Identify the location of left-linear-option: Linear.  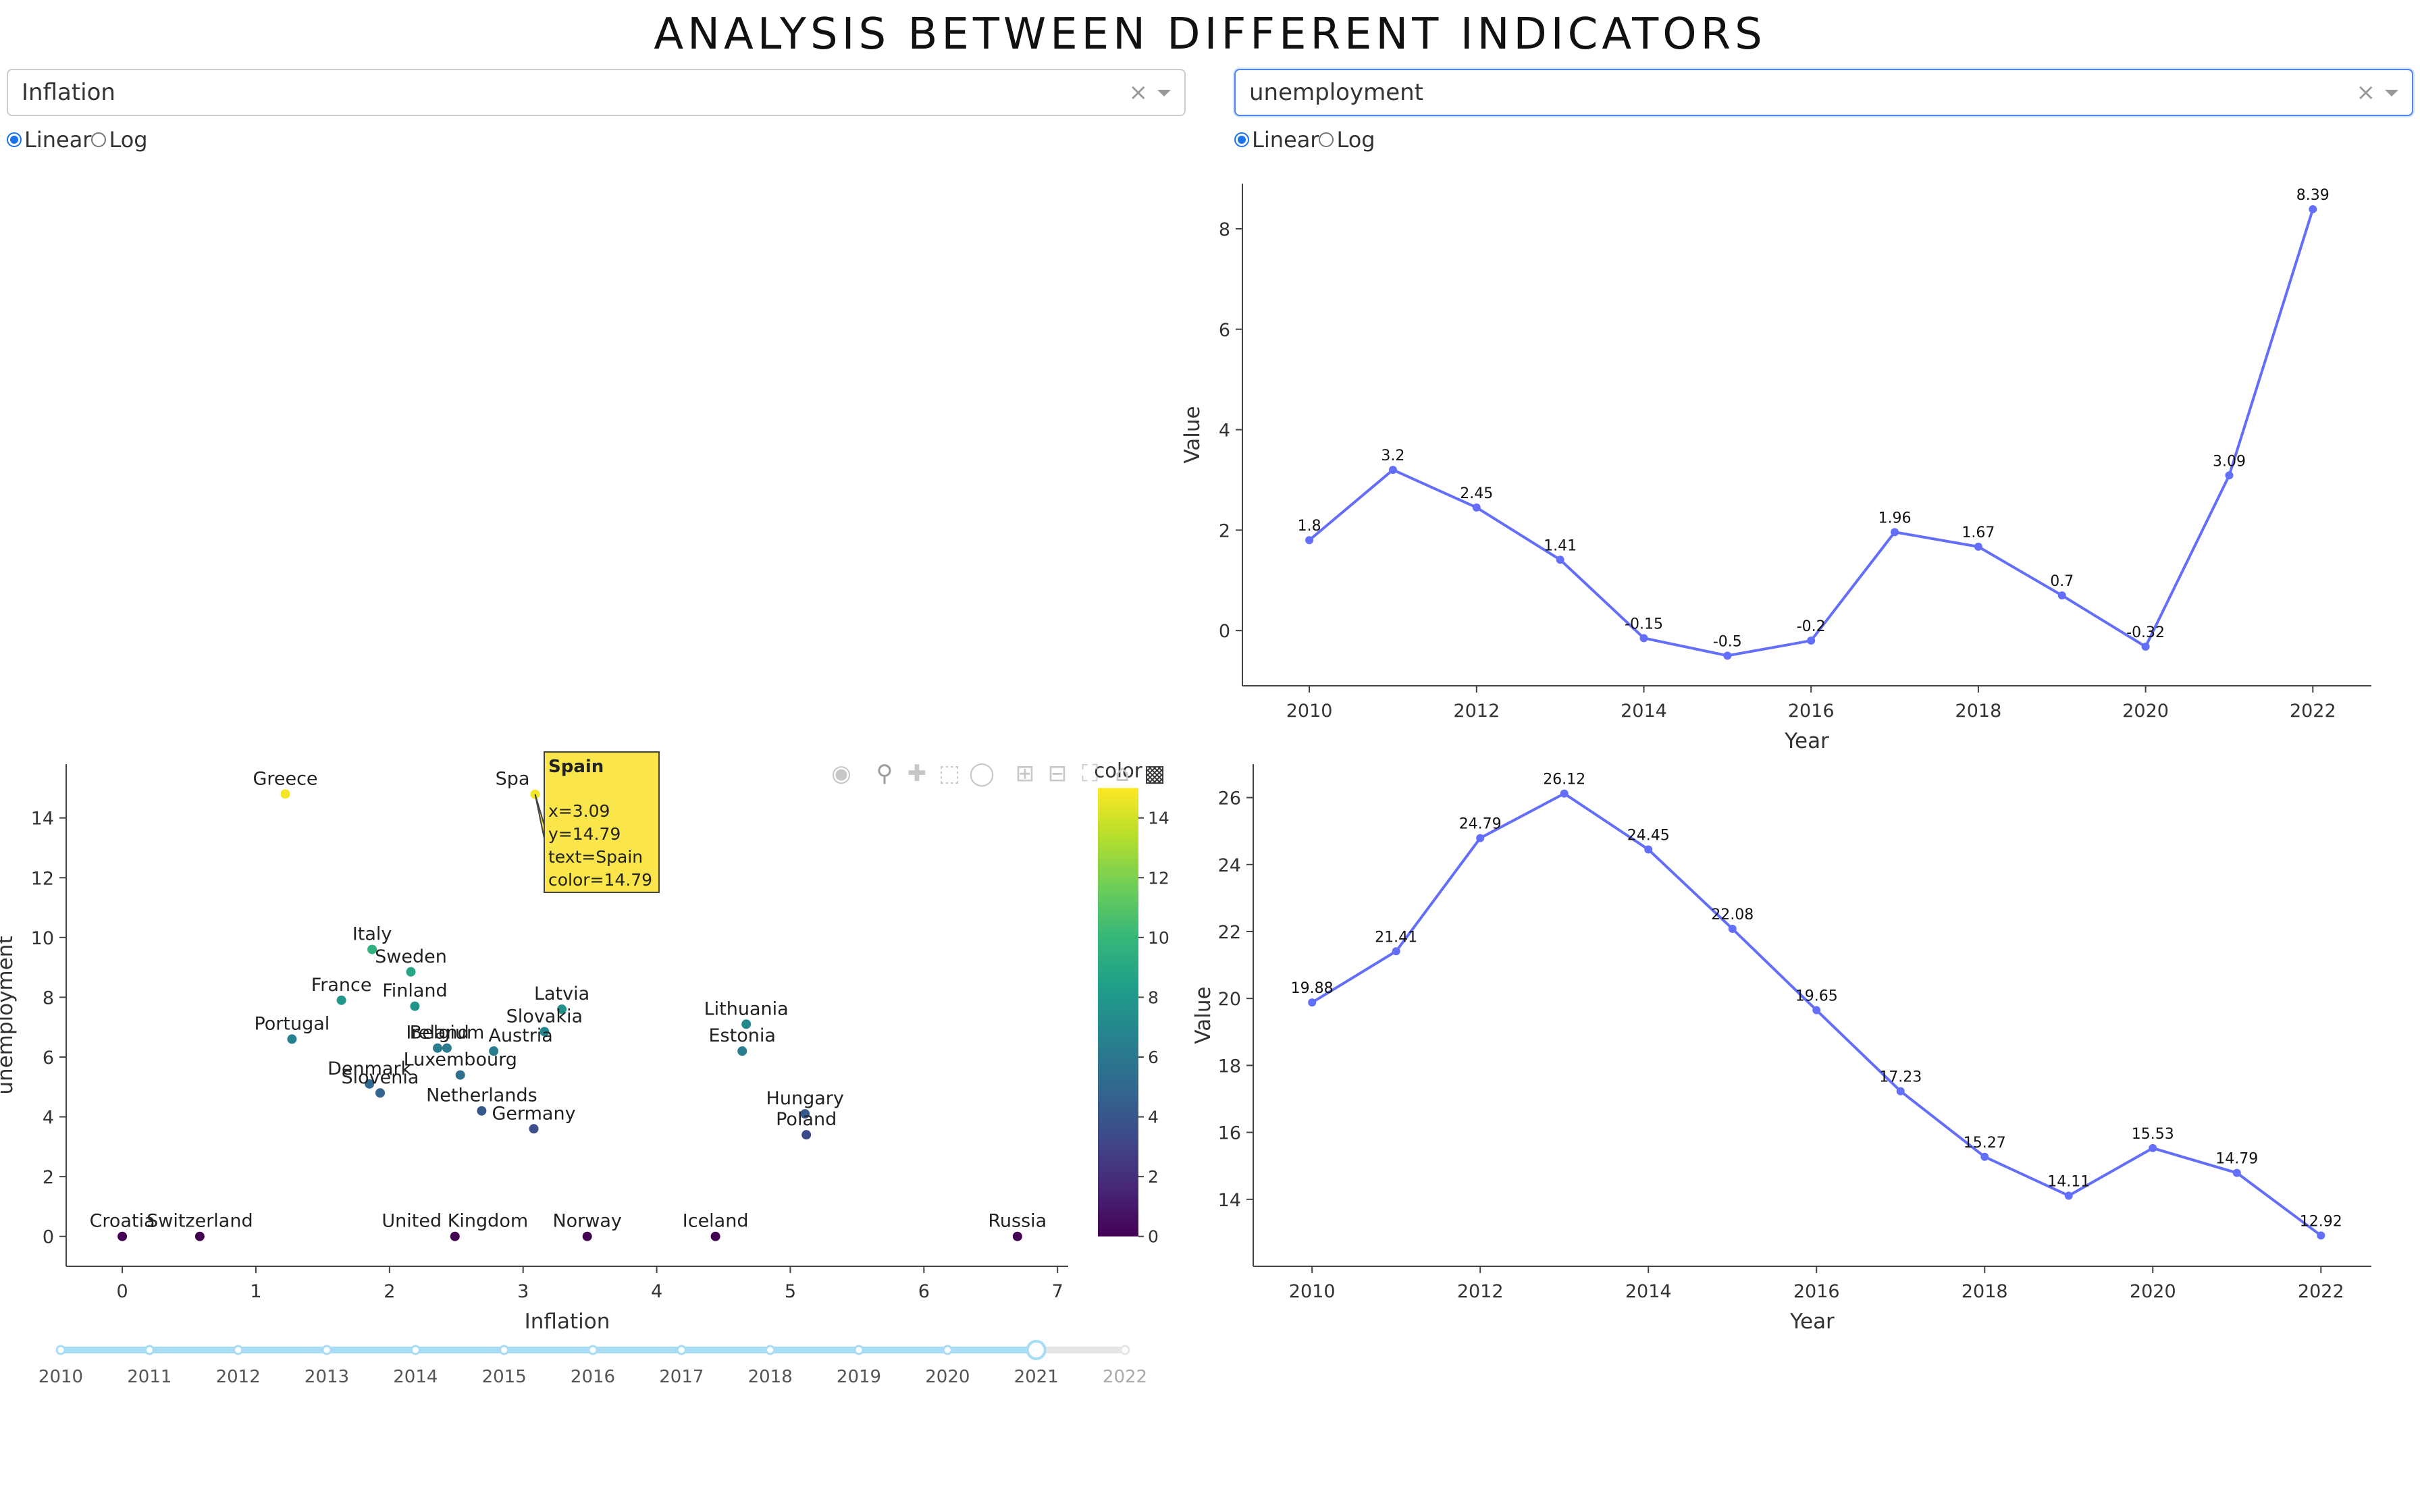
(49, 140).